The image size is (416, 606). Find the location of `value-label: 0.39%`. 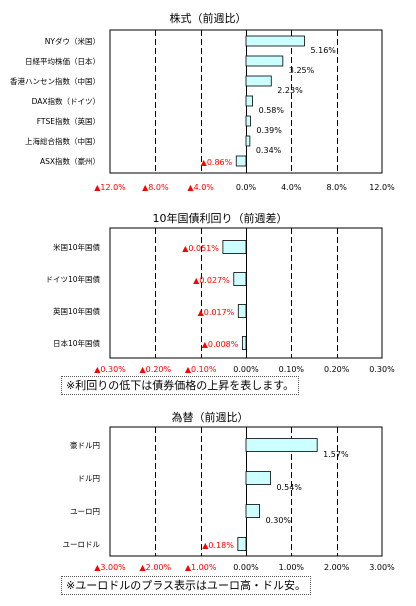

value-label: 0.39% is located at coordinates (269, 130).